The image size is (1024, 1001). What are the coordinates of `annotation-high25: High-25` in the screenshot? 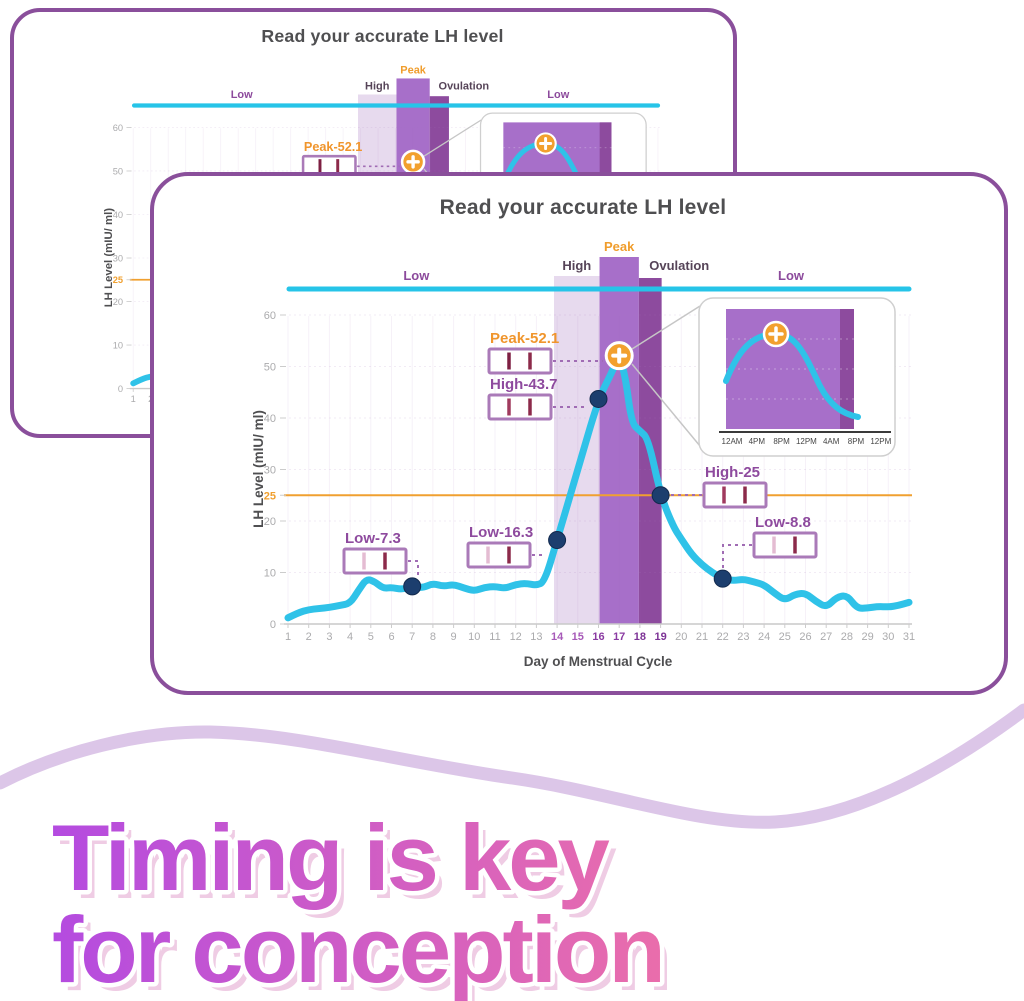 It's located at (709, 486).